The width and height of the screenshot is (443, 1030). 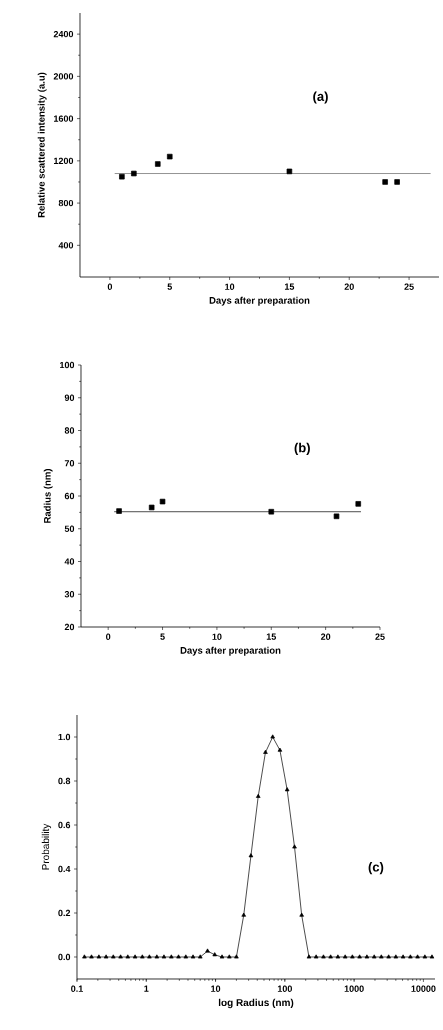 I want to click on y-tick-label: 1200, so click(x=64, y=161).